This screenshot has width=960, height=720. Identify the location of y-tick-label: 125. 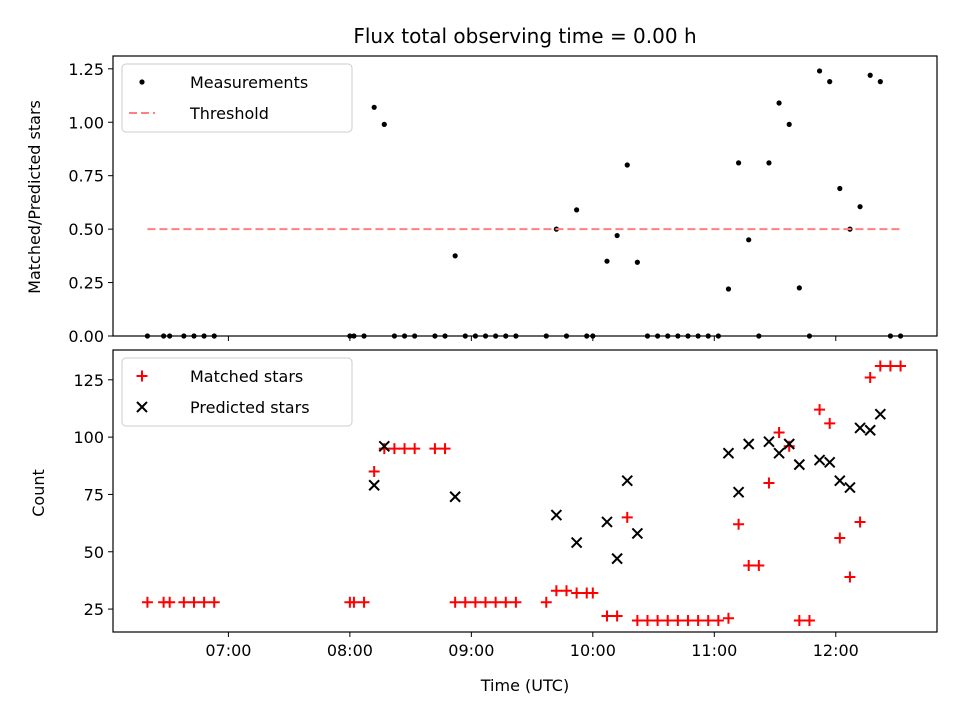
(88, 380).